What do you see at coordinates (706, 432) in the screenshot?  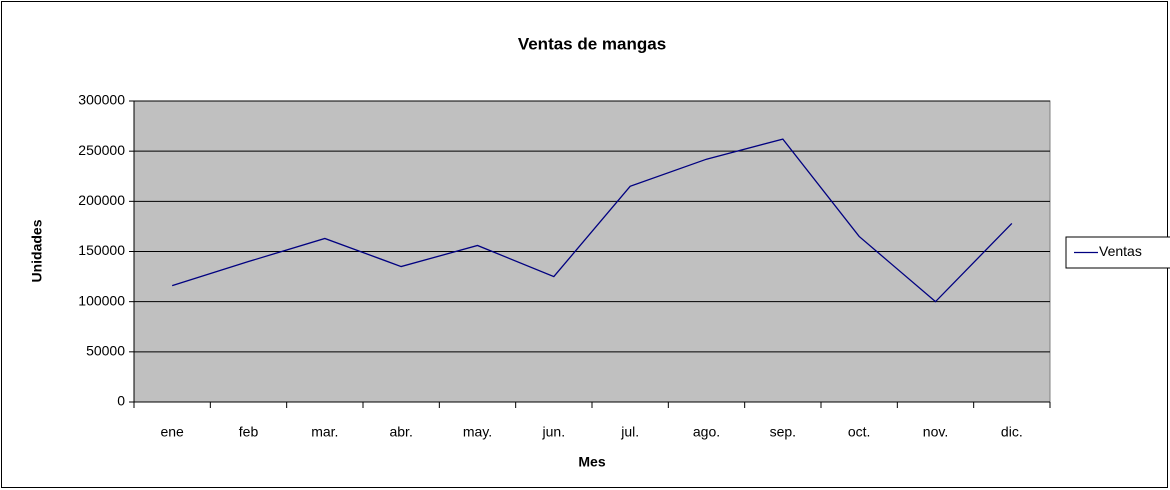 I see `x-tick-label: ago.` at bounding box center [706, 432].